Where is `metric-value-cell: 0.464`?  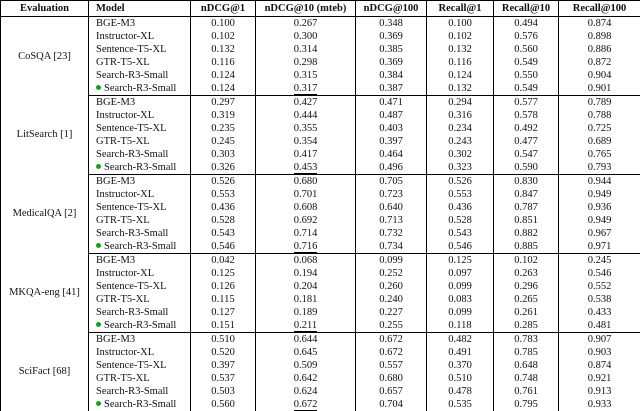 metric-value-cell: 0.464 is located at coordinates (391, 154).